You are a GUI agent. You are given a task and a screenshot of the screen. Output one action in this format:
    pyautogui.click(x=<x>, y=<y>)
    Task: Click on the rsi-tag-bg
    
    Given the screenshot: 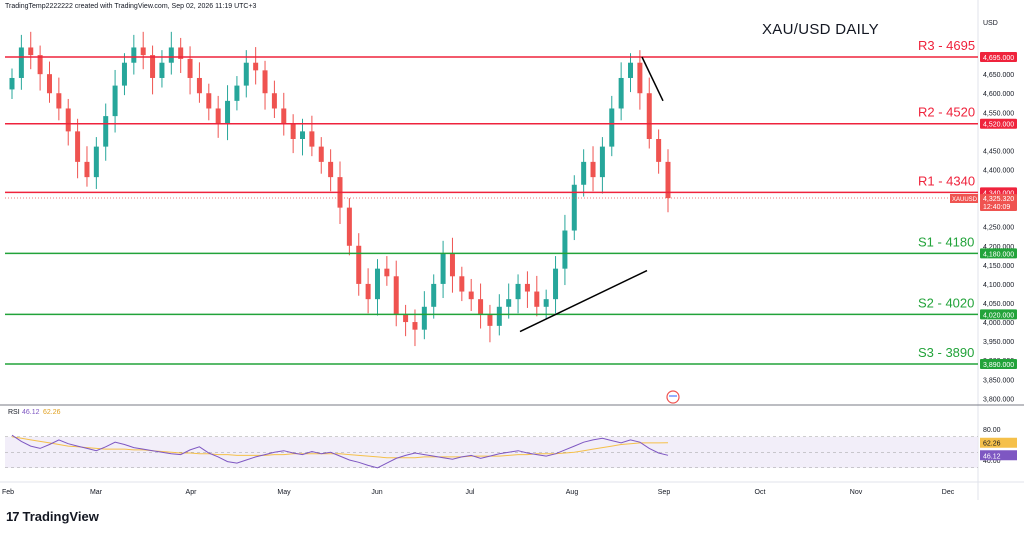 What is the action you would take?
    pyautogui.click(x=998, y=455)
    